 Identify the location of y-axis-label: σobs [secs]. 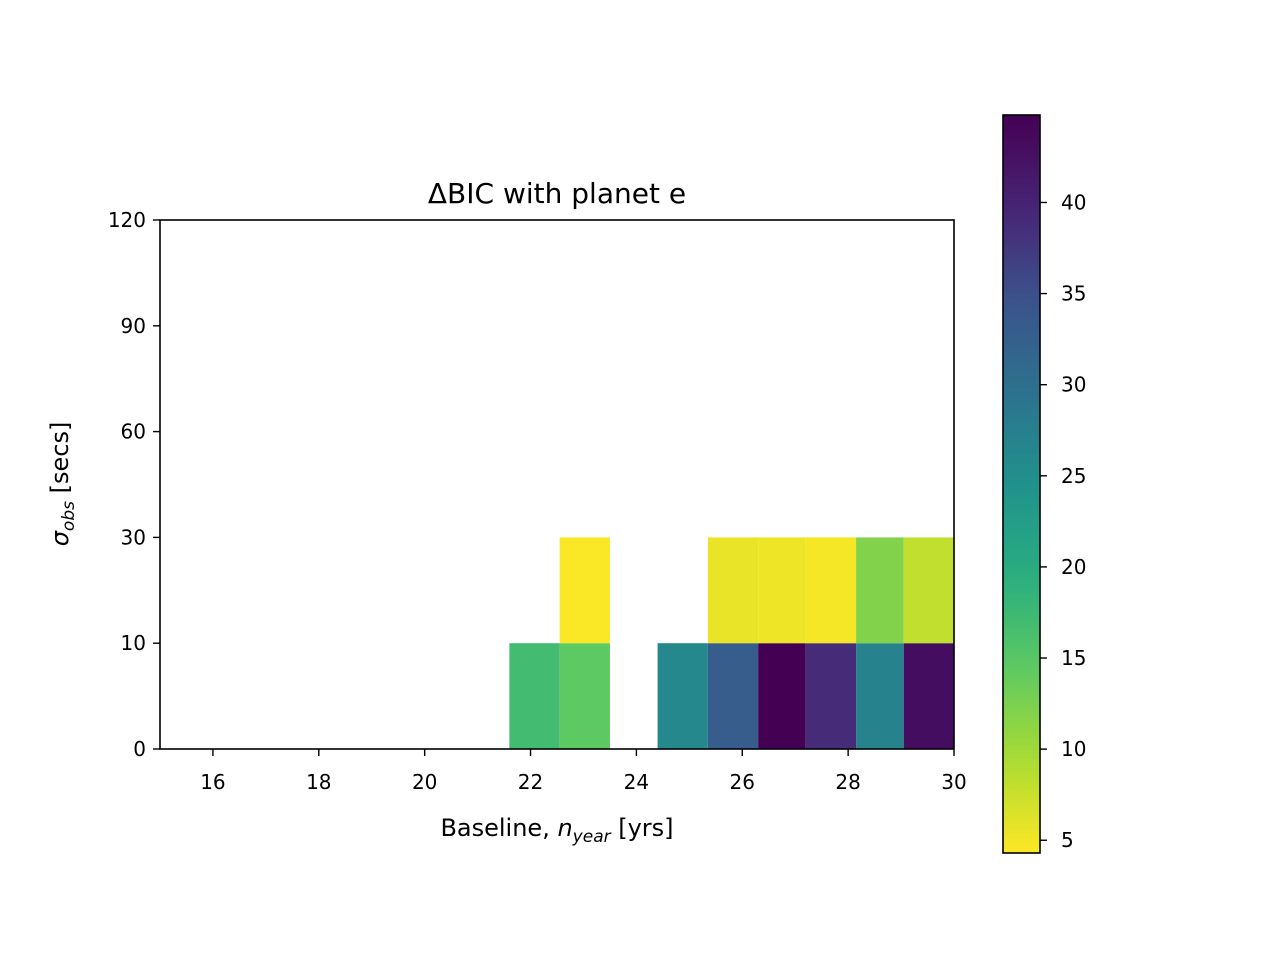
(62, 484).